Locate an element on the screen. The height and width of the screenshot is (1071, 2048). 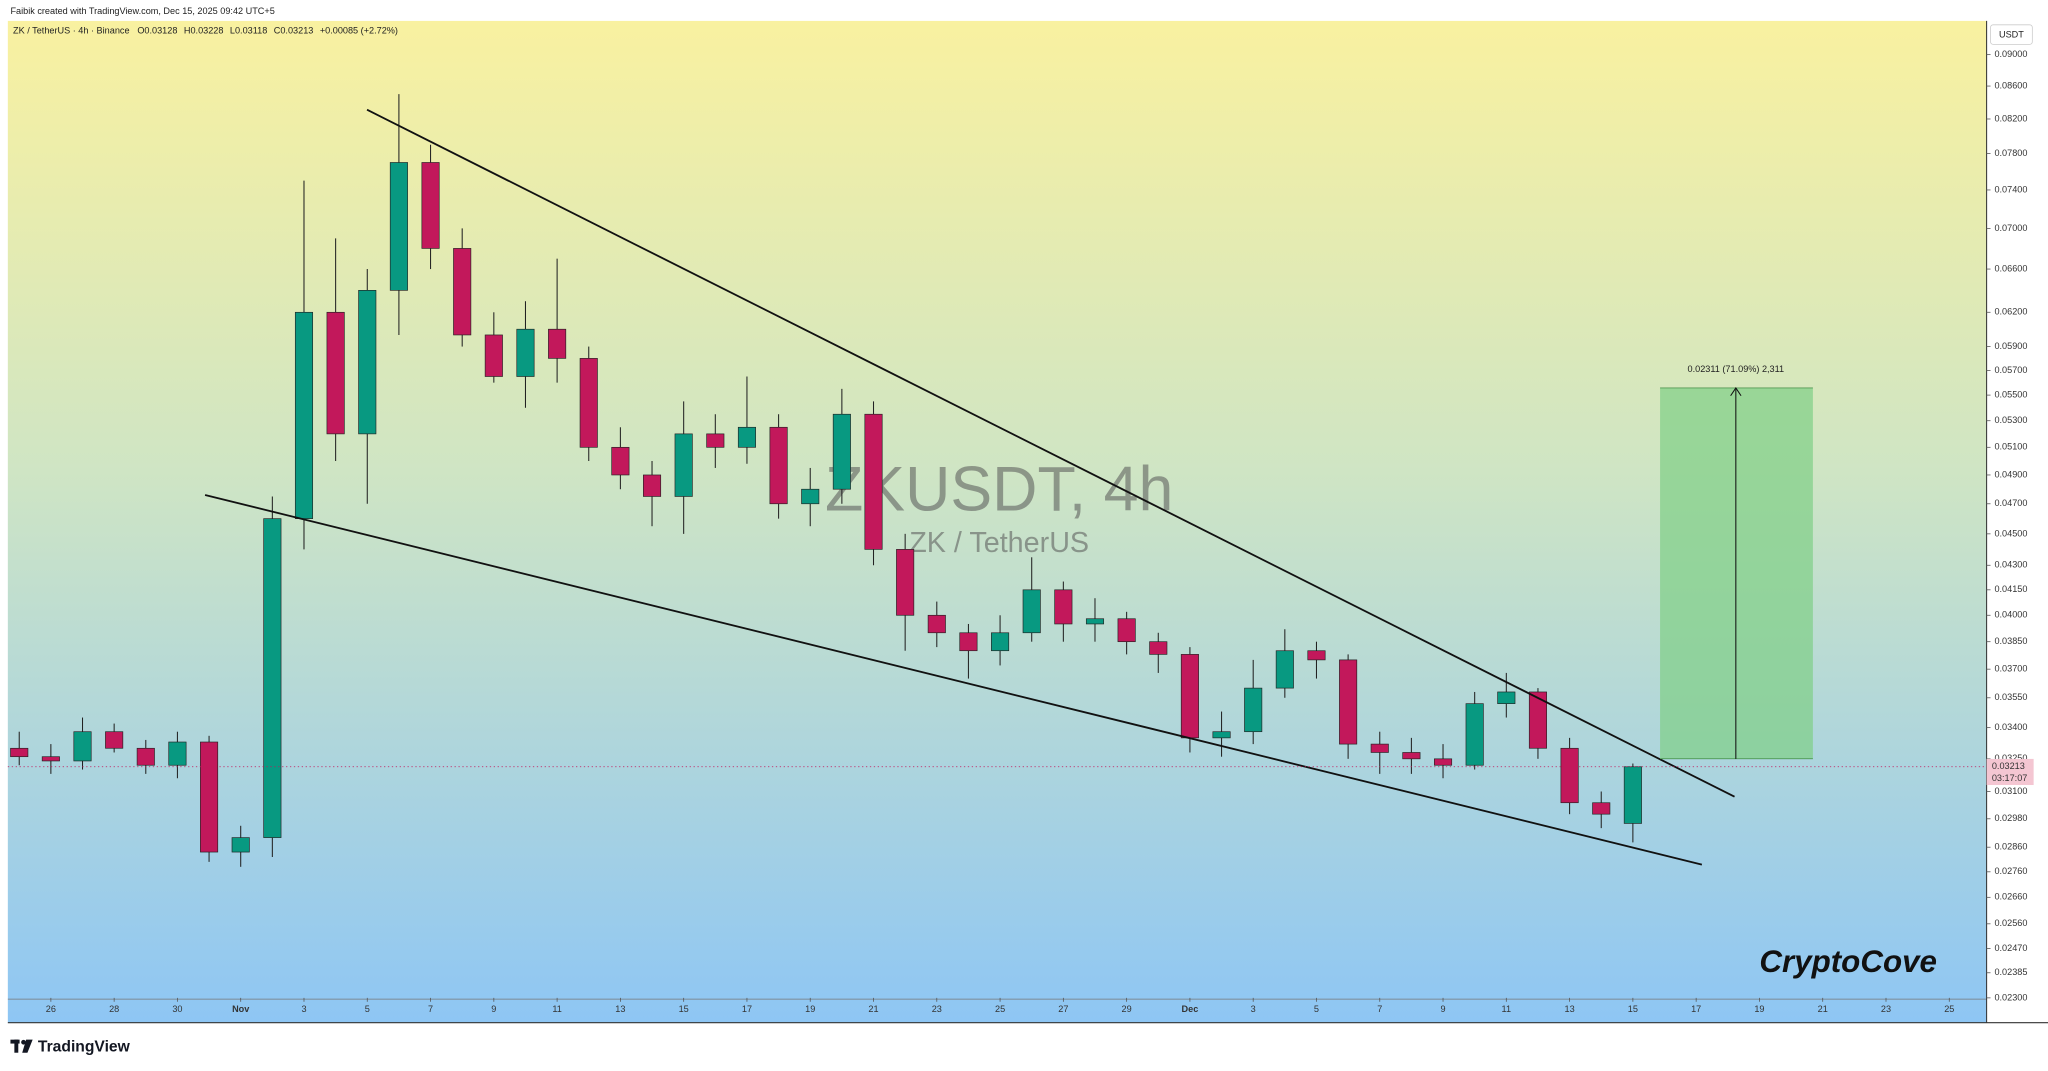
y-tick-label: 0.04700 is located at coordinates (2010, 503).